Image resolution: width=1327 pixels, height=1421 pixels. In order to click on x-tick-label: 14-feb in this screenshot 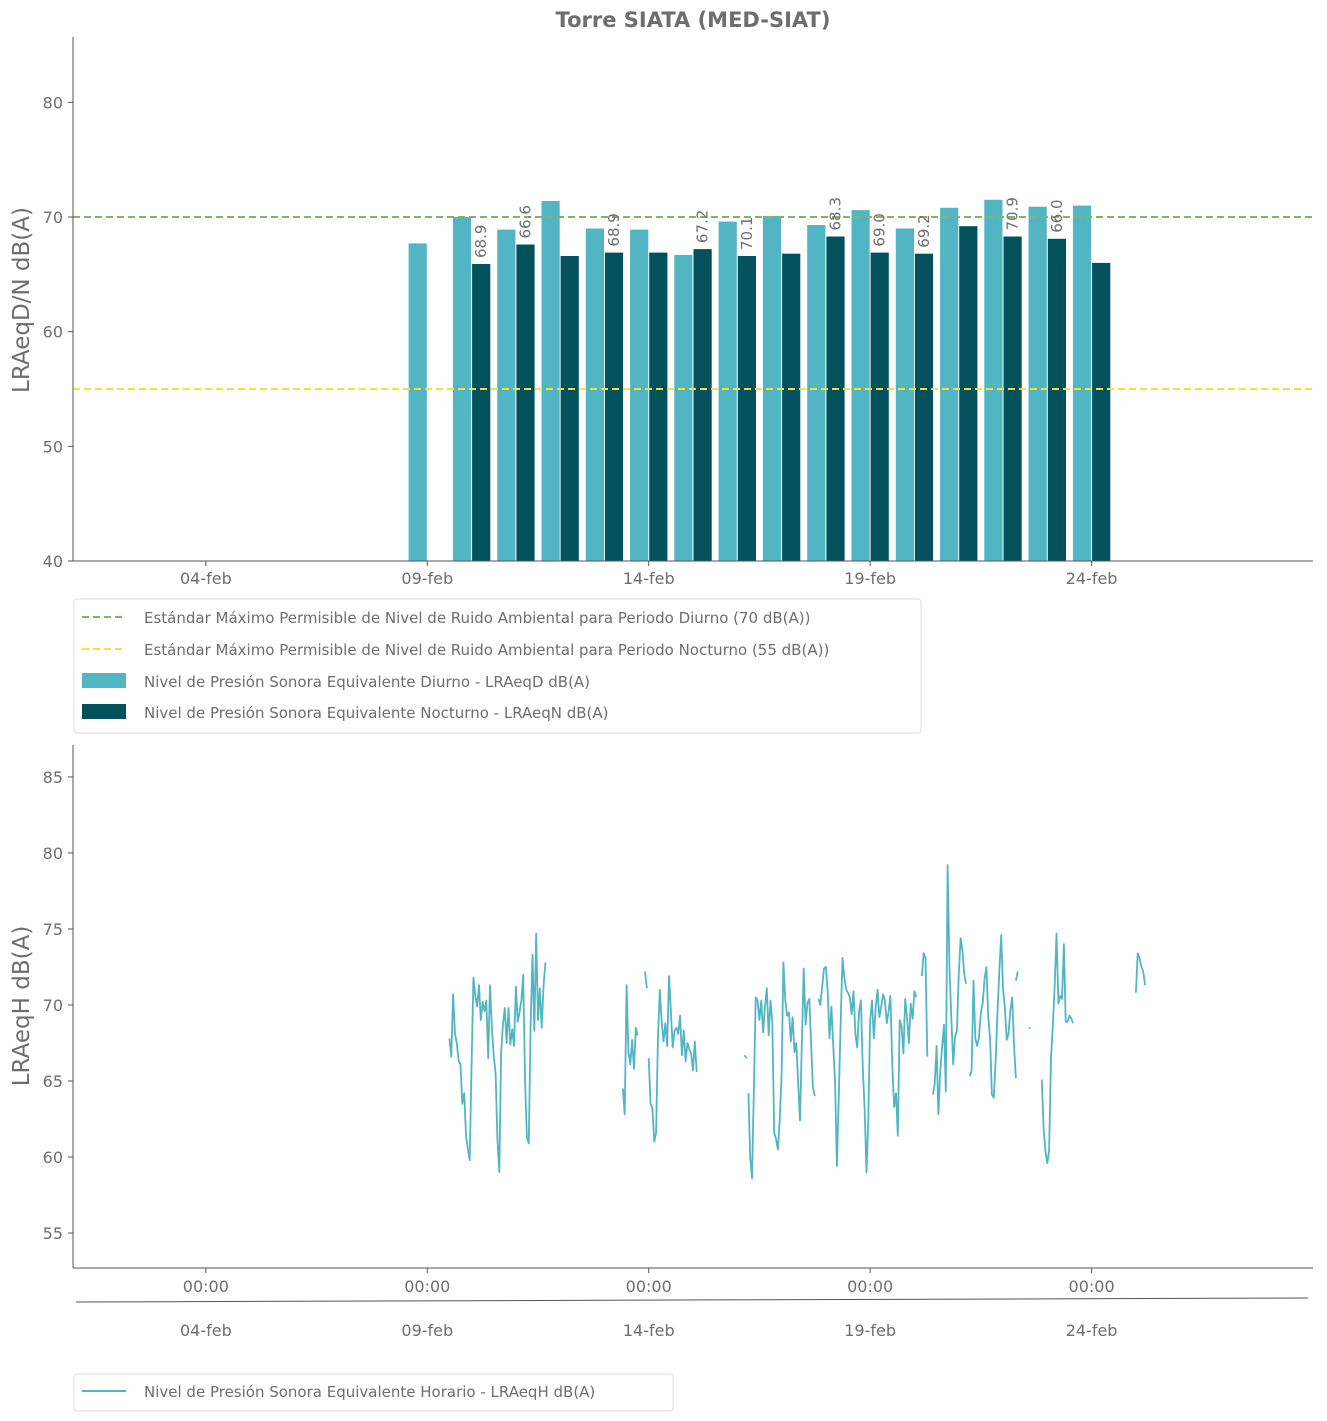, I will do `click(649, 578)`.